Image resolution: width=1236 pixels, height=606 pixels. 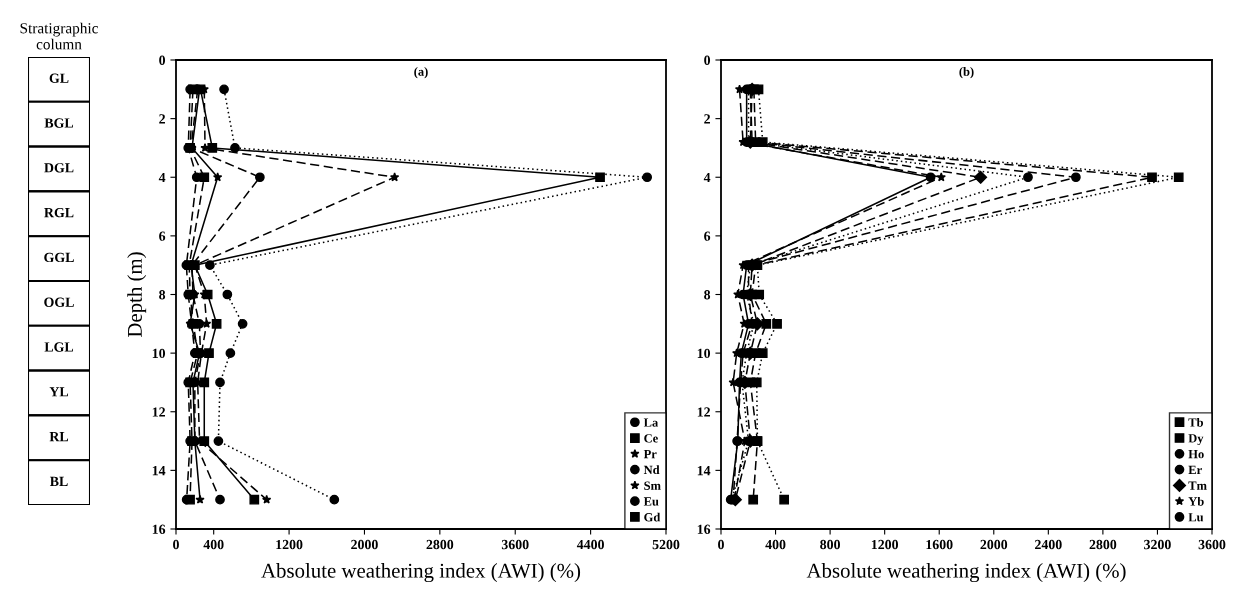 What do you see at coordinates (59, 36) in the screenshot?
I see `text: Stratigraphic column` at bounding box center [59, 36].